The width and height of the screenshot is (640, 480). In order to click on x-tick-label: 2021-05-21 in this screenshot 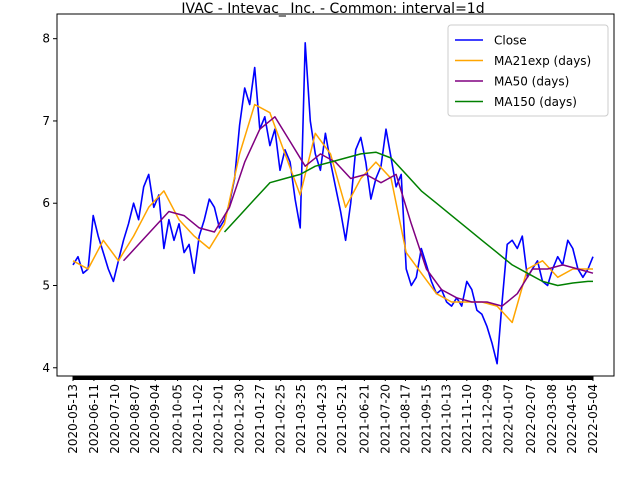, I will do `click(342, 419)`.